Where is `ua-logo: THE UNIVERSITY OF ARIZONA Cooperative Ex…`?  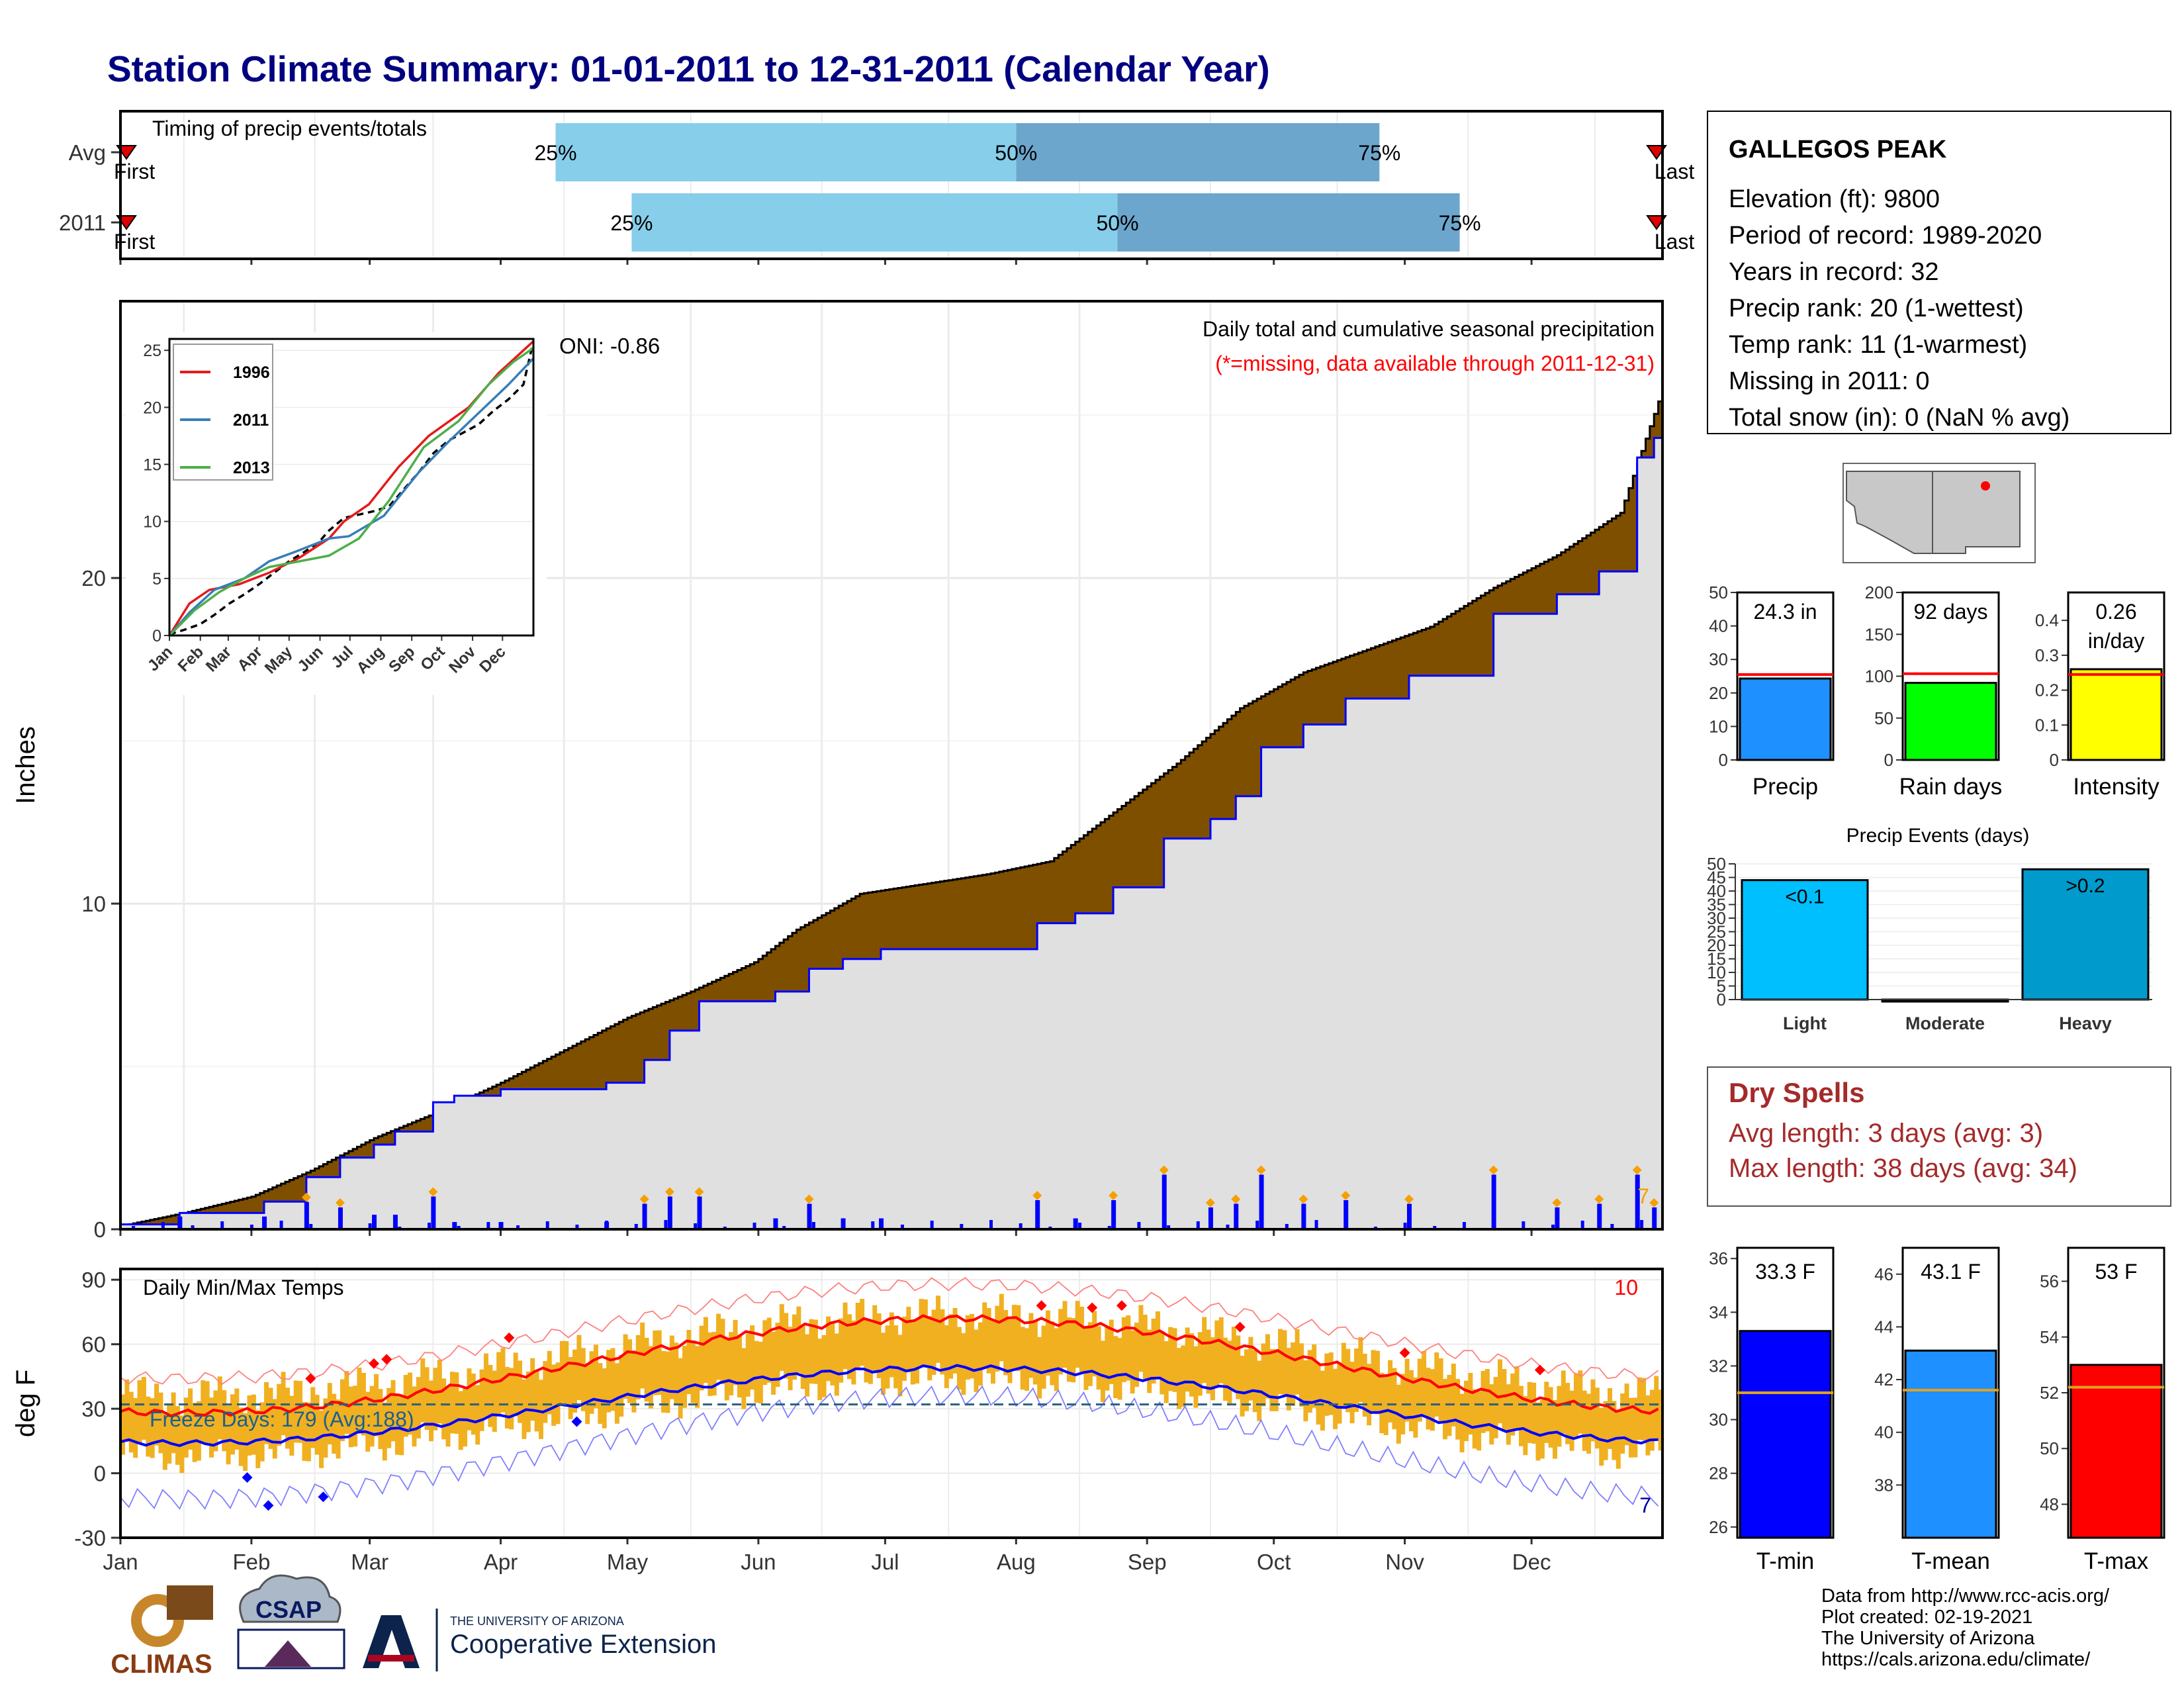 ua-logo: THE UNIVERSITY OF ARIZONA Cooperative Ex… is located at coordinates (539, 1640).